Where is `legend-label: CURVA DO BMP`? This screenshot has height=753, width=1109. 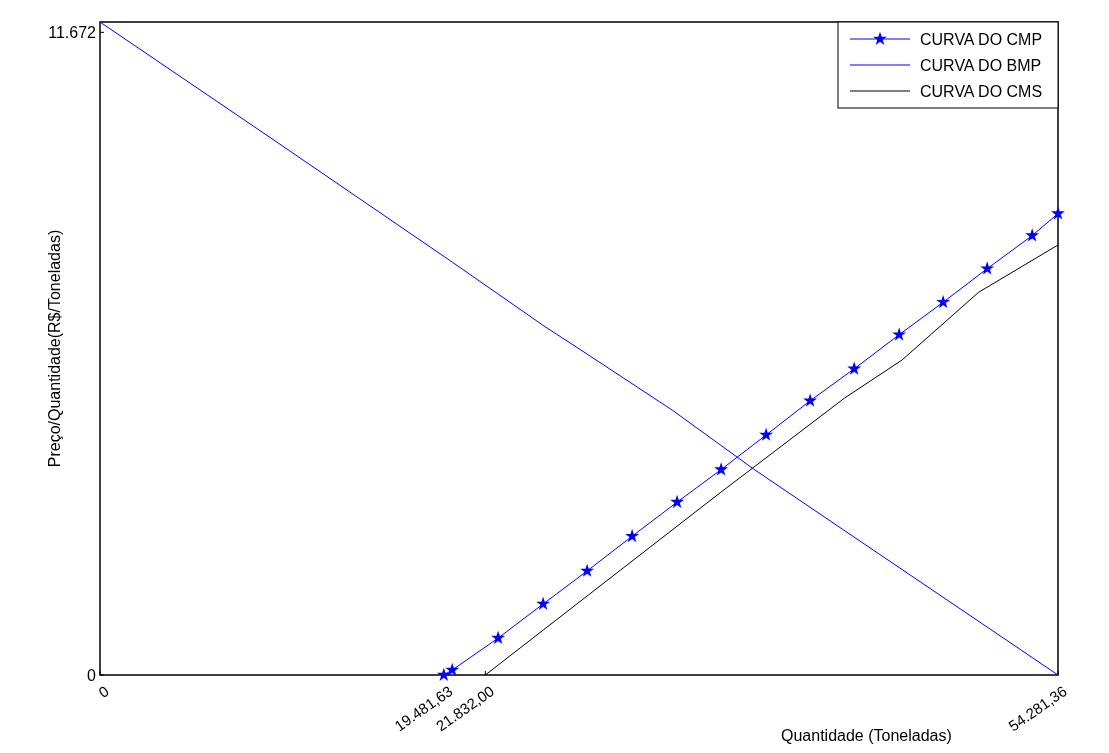
legend-label: CURVA DO BMP is located at coordinates (981, 65).